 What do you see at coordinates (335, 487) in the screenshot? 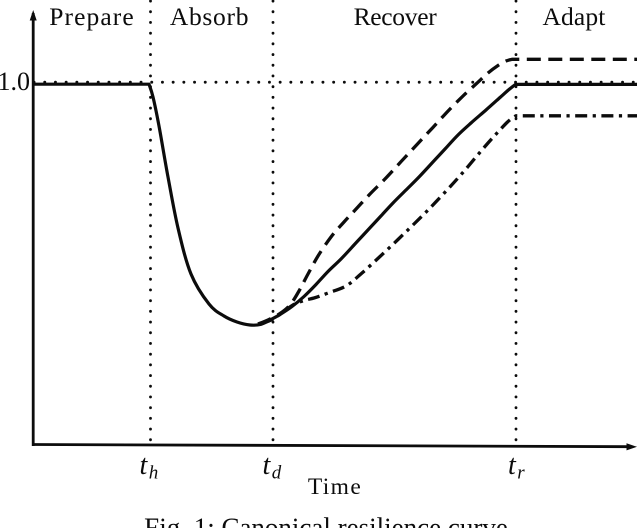
I see `svg-text: Time` at bounding box center [335, 487].